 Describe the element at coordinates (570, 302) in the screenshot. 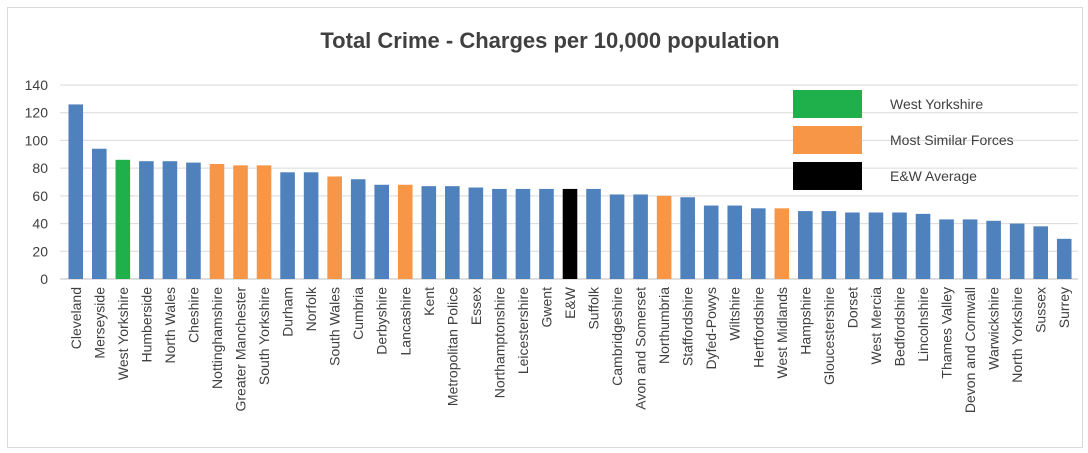

I see `x-tick-label: E&W` at that location.